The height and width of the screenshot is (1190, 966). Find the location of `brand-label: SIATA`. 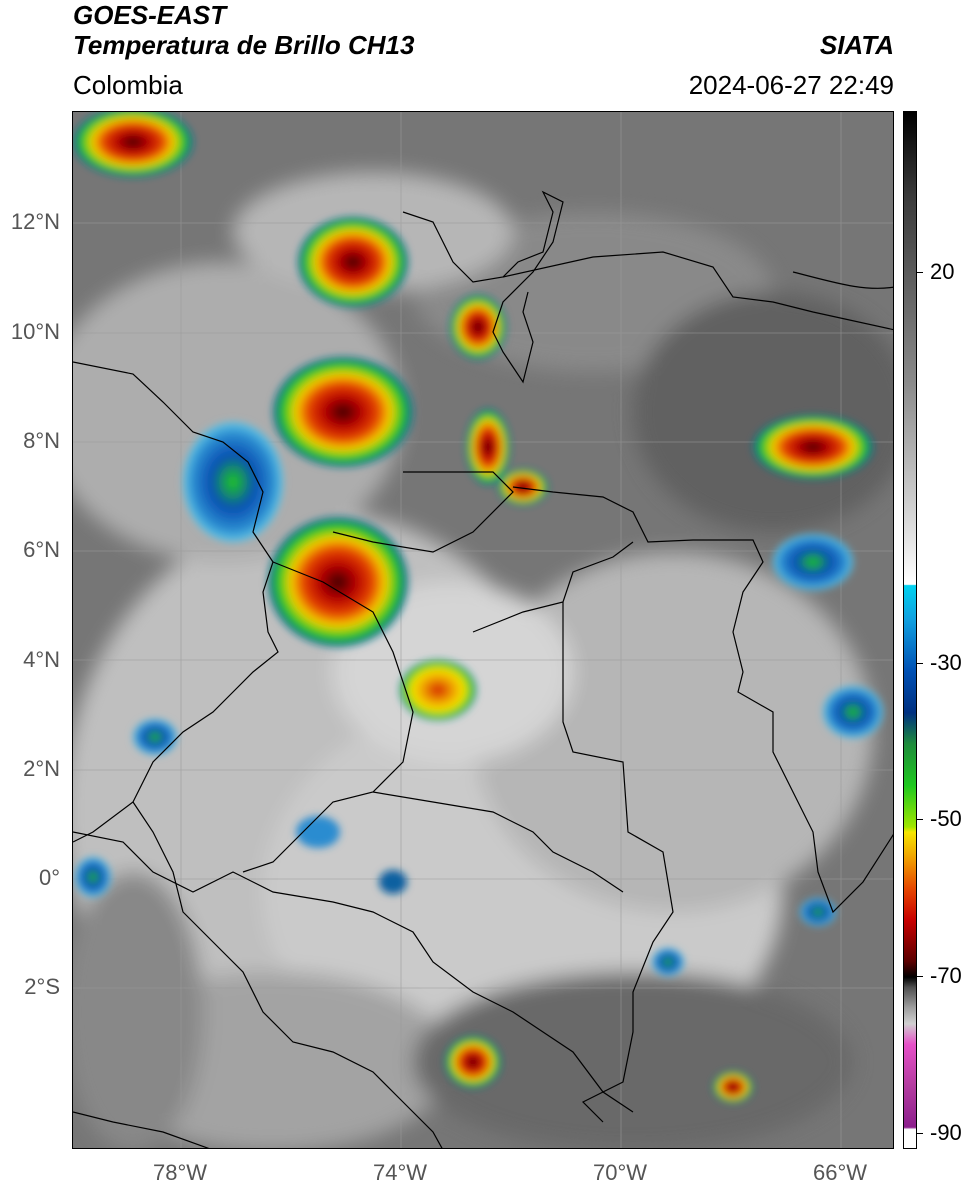

brand-label: SIATA is located at coordinates (856, 45).